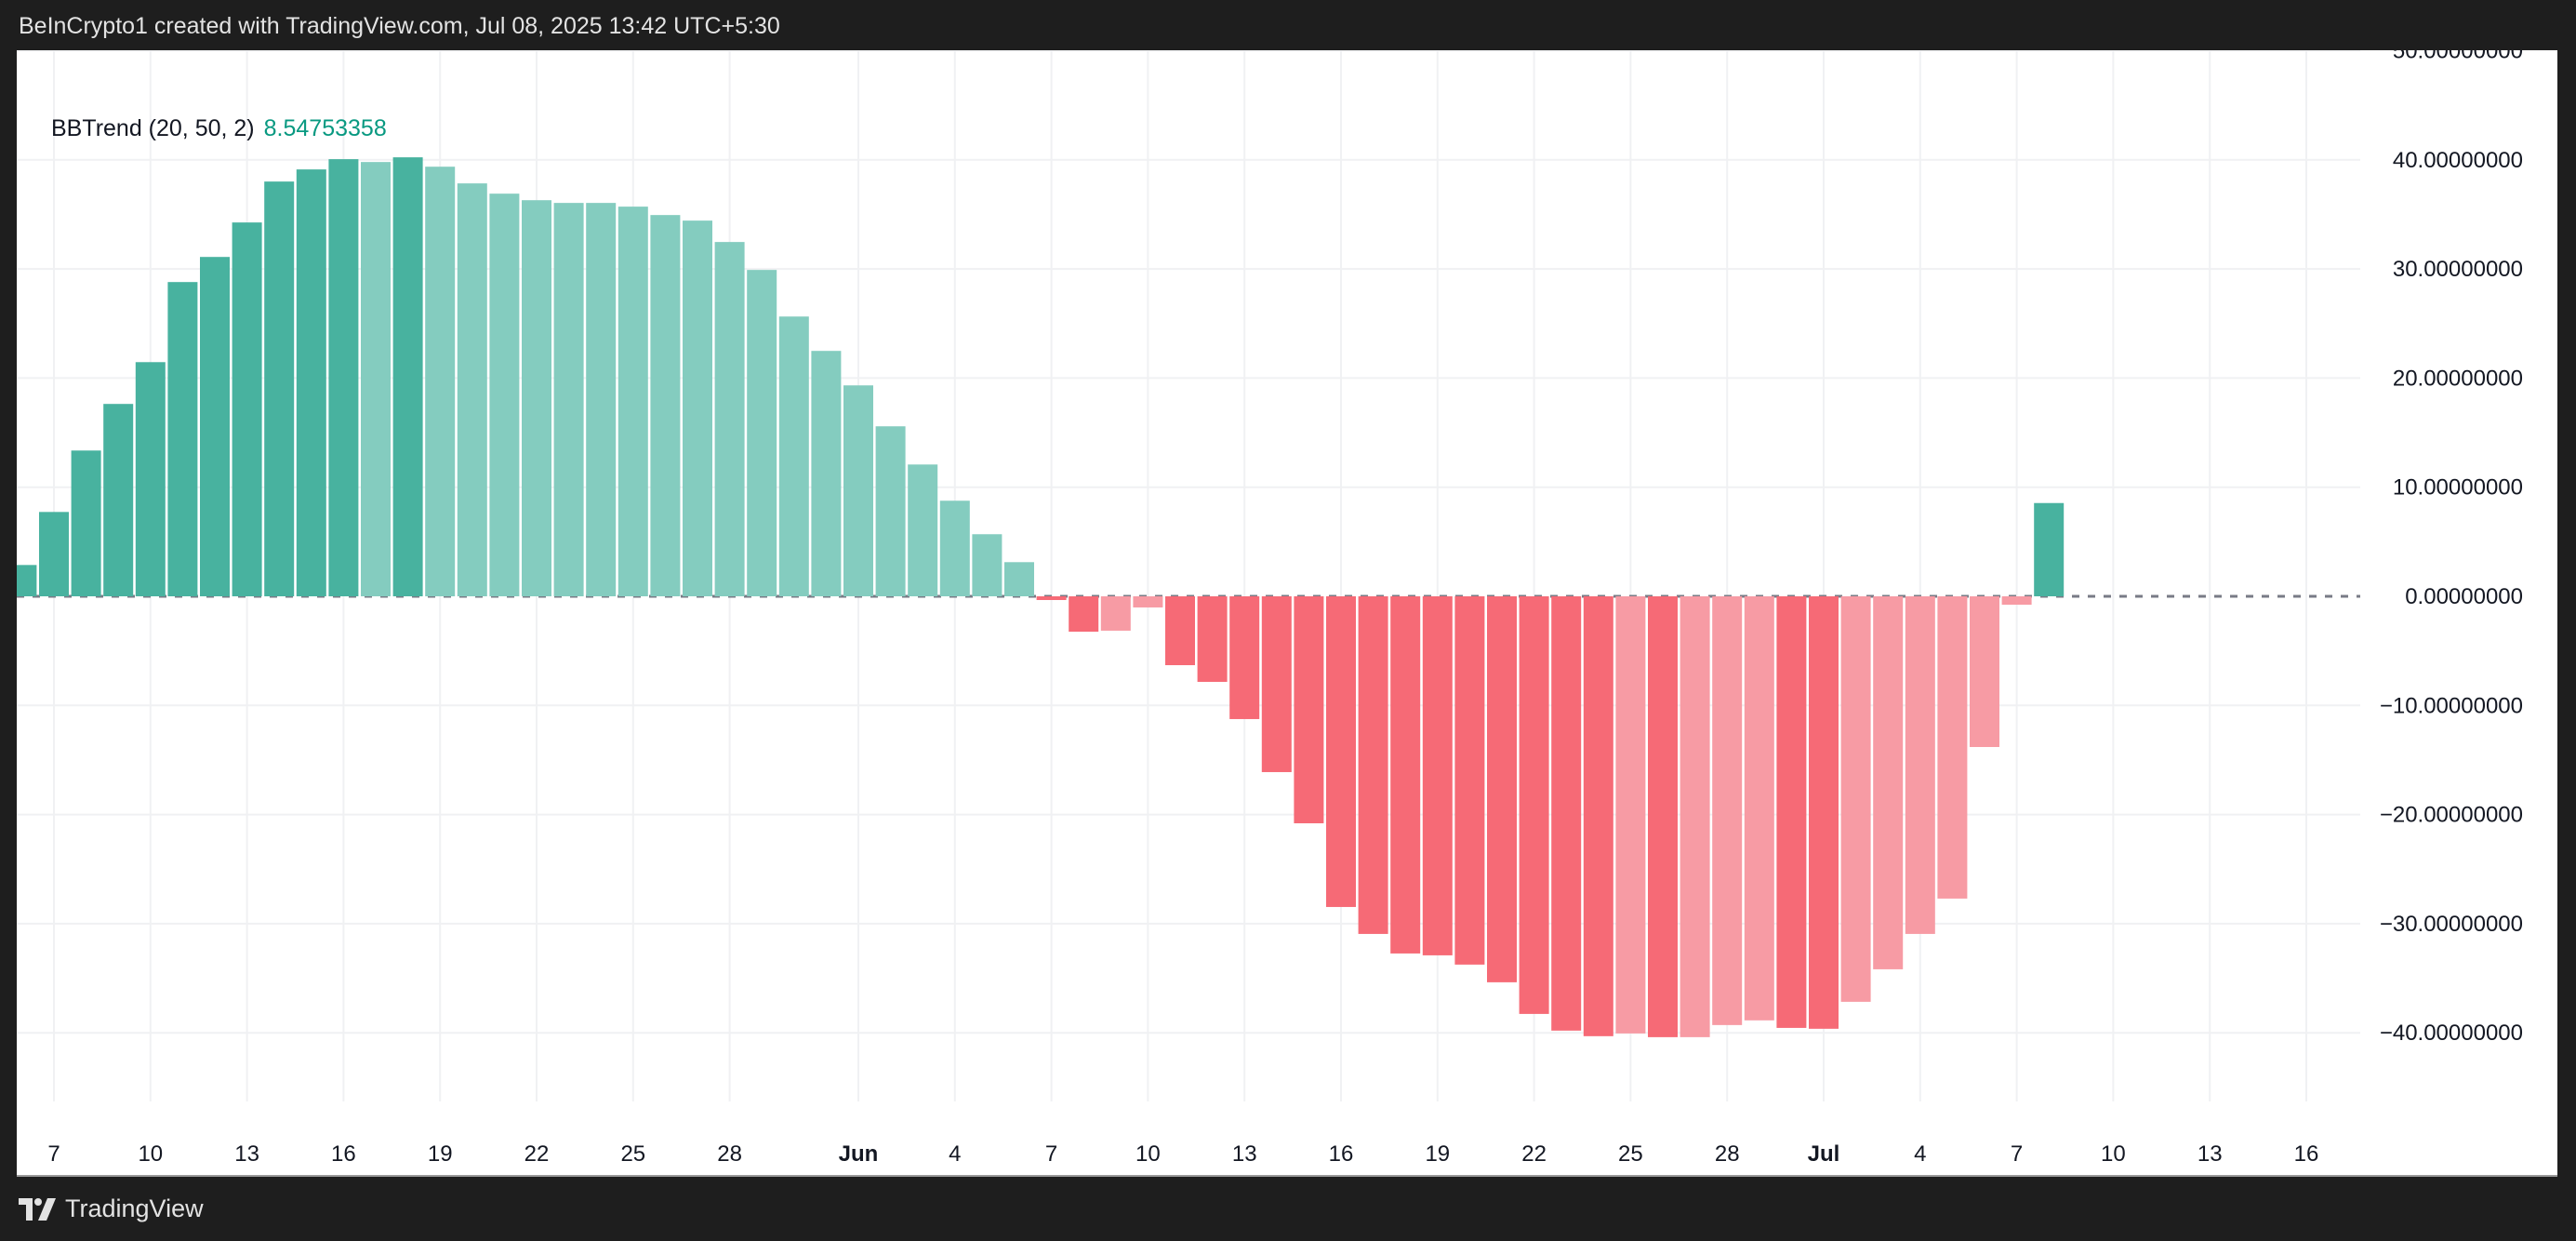 The height and width of the screenshot is (1241, 2576). I want to click on y-tick-label: −20.00000000, so click(2451, 816).